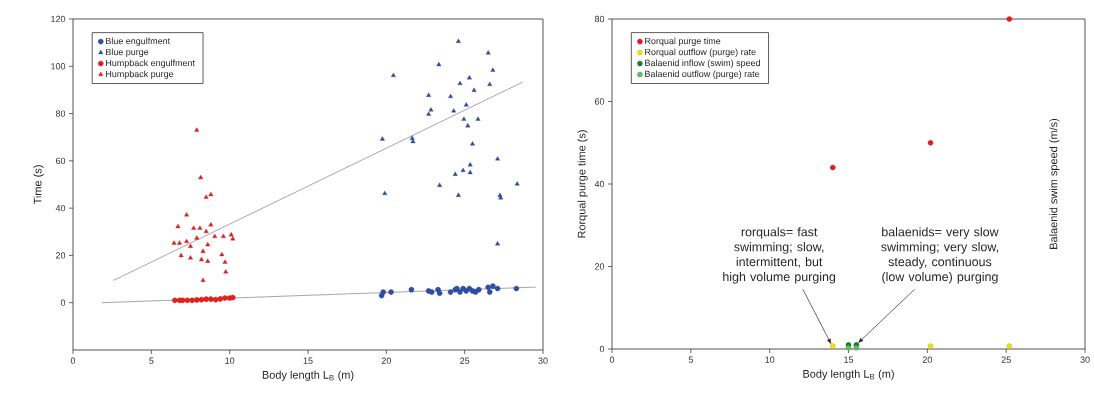 This screenshot has width=1094, height=404. What do you see at coordinates (940, 255) in the screenshot?
I see `annotation: balaenids= very slow swimming; very slow, steady, continuous (low volume) purging` at bounding box center [940, 255].